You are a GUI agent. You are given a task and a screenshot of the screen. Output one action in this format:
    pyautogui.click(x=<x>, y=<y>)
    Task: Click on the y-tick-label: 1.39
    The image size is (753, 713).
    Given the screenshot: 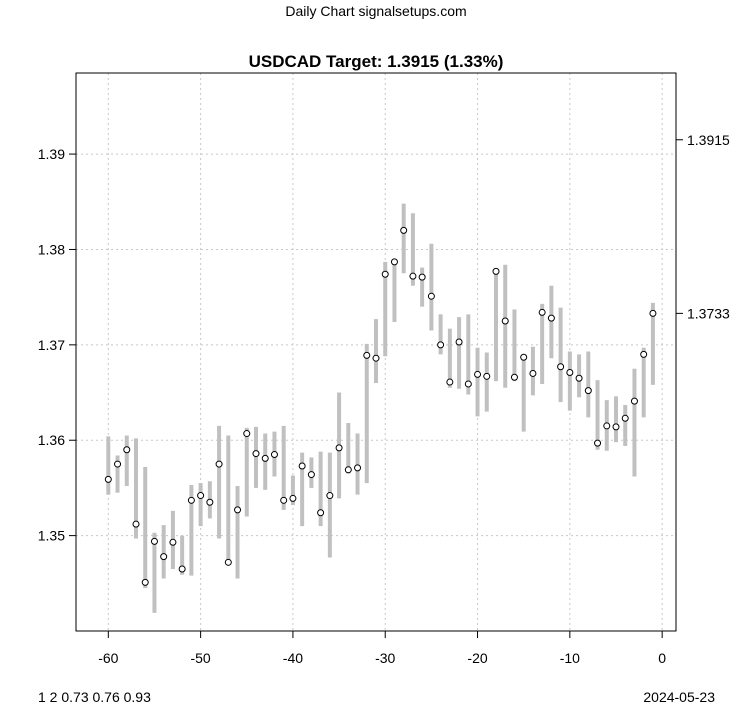 What is the action you would take?
    pyautogui.click(x=51, y=154)
    